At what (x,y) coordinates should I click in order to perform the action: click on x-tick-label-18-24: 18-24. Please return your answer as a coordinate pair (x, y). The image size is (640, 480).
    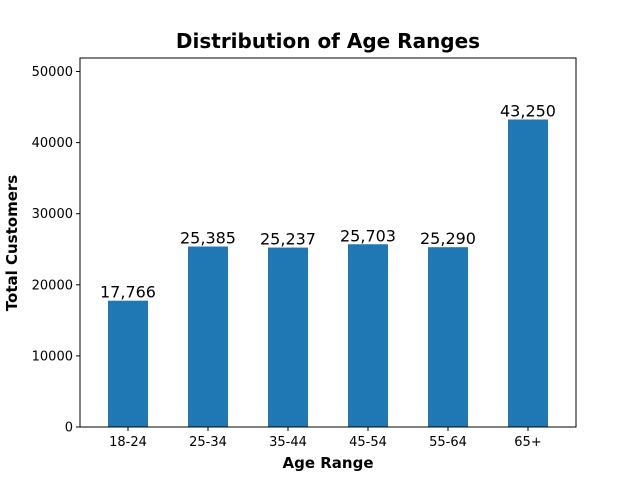
    Looking at the image, I should click on (128, 442).